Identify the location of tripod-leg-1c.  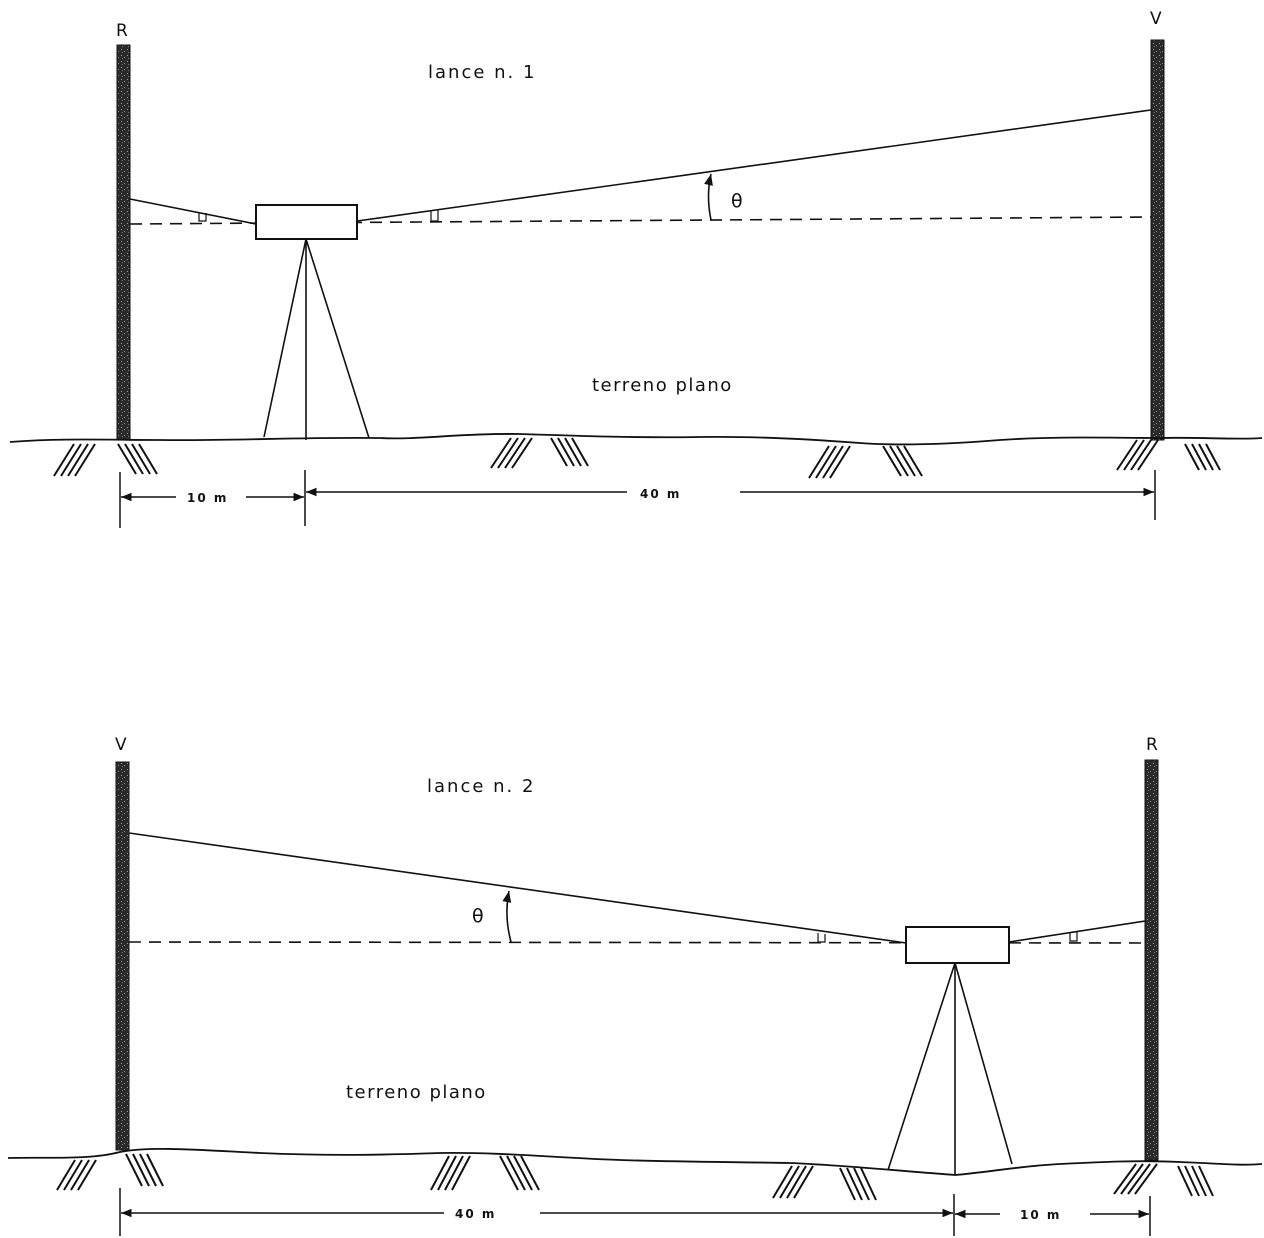
(337, 338).